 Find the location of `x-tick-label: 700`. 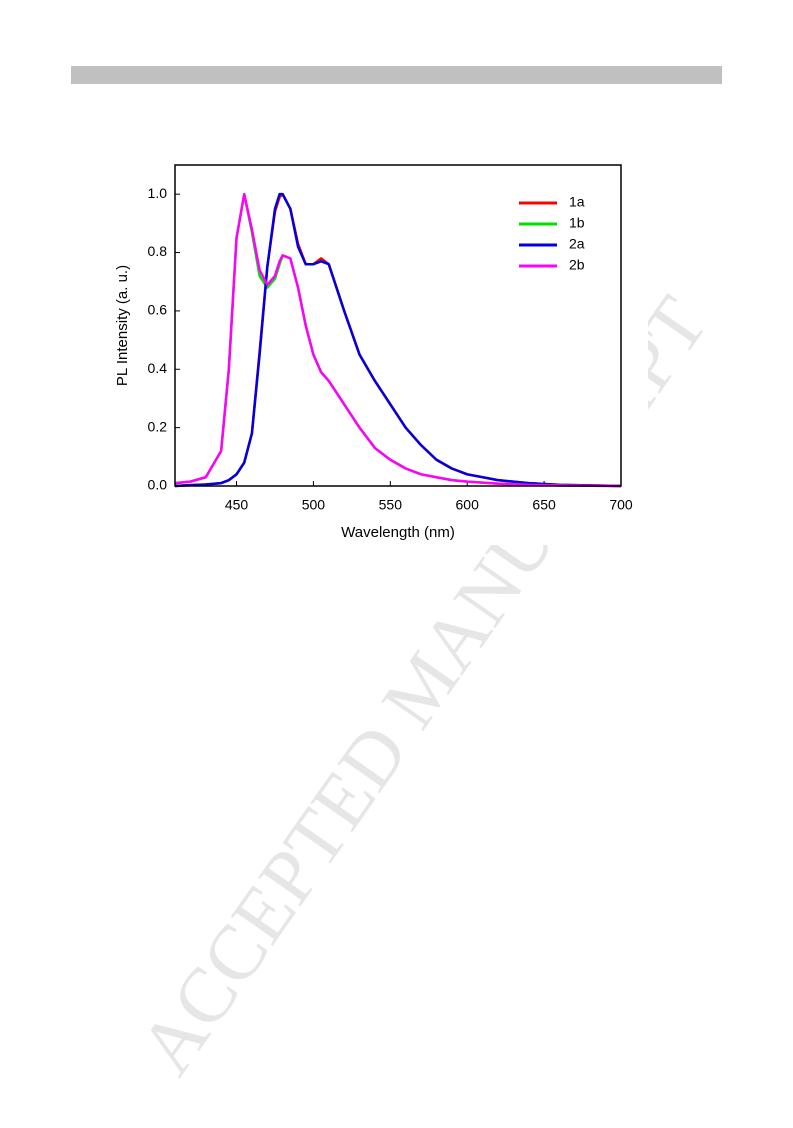

x-tick-label: 700 is located at coordinates (621, 505).